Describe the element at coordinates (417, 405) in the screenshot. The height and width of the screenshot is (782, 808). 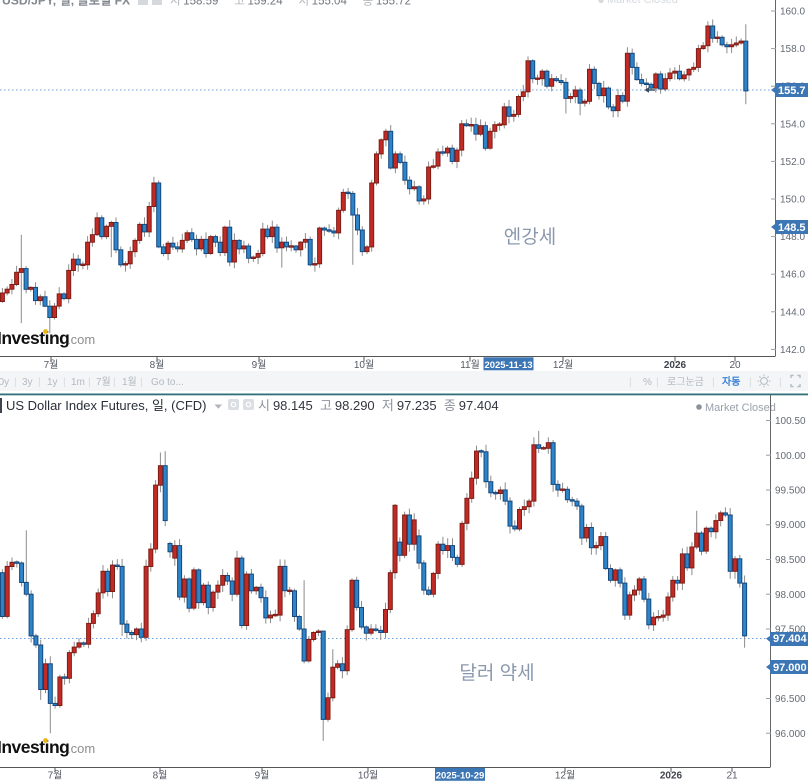
I see `svg-text: 97.235` at that location.